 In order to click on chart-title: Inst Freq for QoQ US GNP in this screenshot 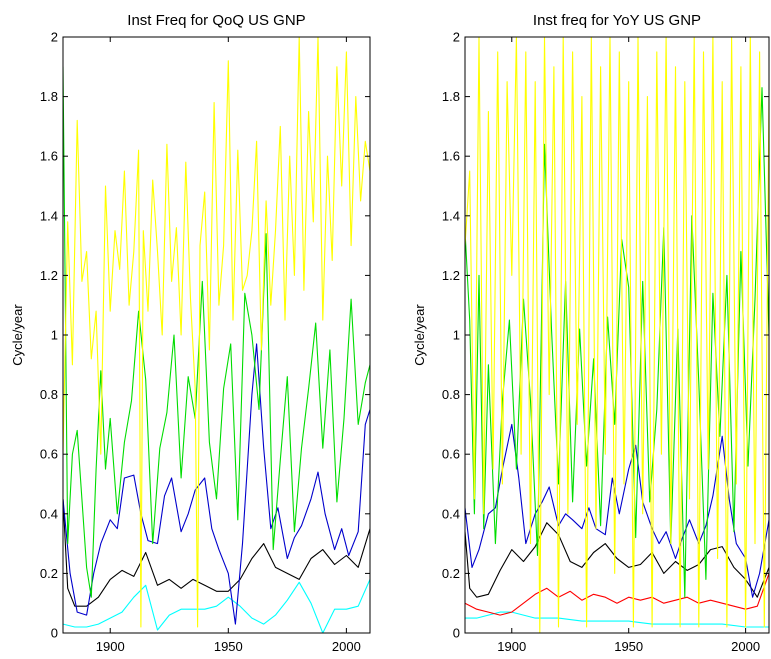, I will do `click(216, 20)`.